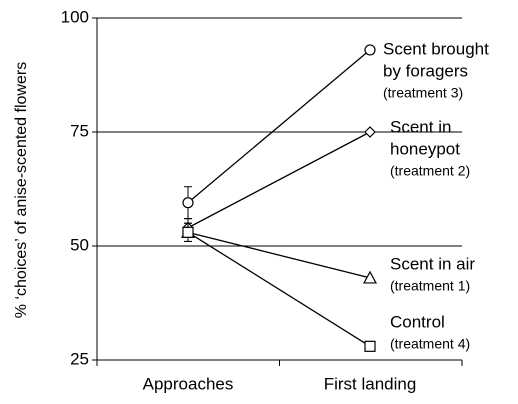 This screenshot has height=404, width=518. Describe the element at coordinates (436, 48) in the screenshot. I see `series-label: Scent brought` at that location.